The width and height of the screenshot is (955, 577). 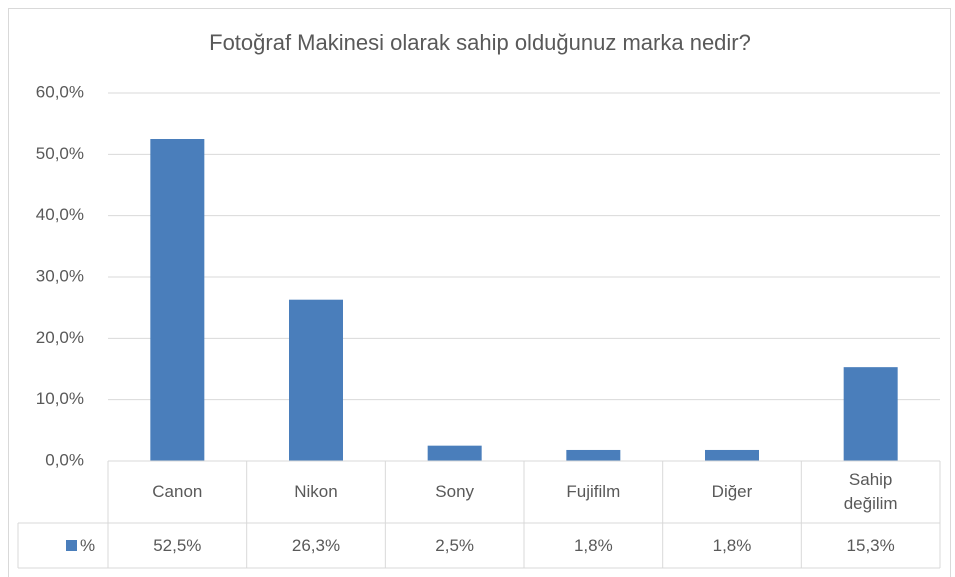 What do you see at coordinates (60, 398) in the screenshot?
I see `y-tick-label: 10,0%` at bounding box center [60, 398].